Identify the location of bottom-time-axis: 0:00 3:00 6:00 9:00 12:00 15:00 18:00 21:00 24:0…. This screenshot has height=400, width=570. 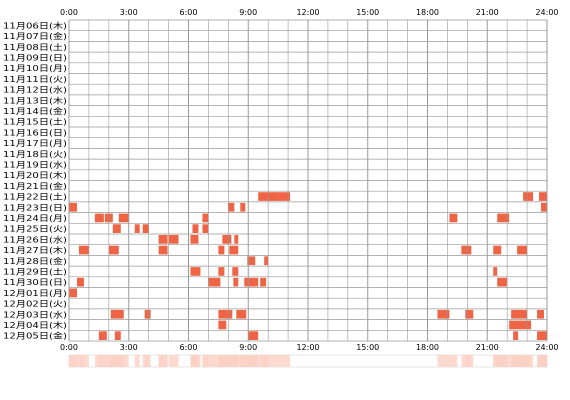
(309, 347).